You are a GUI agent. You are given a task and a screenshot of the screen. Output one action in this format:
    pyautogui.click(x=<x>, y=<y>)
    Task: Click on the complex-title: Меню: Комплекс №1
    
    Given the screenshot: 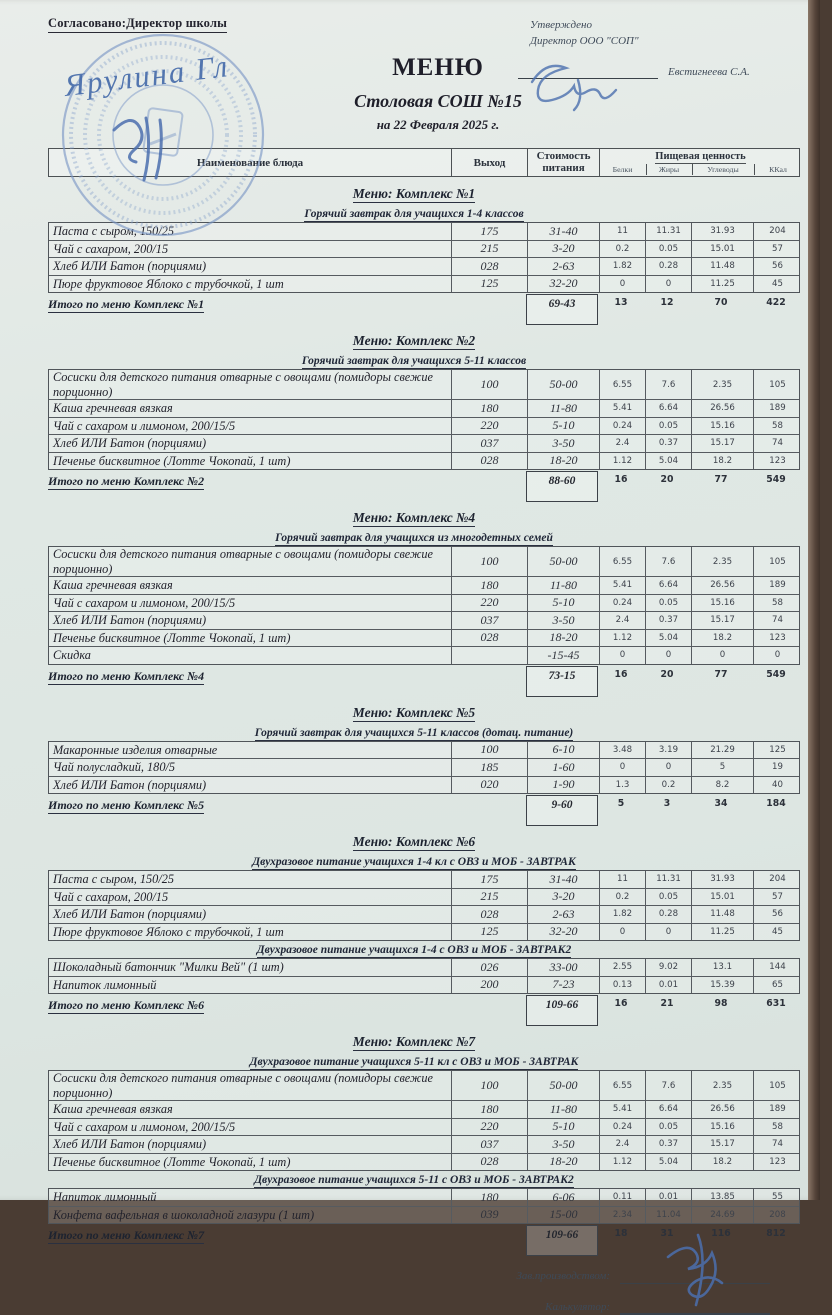 What is the action you would take?
    pyautogui.click(x=414, y=195)
    